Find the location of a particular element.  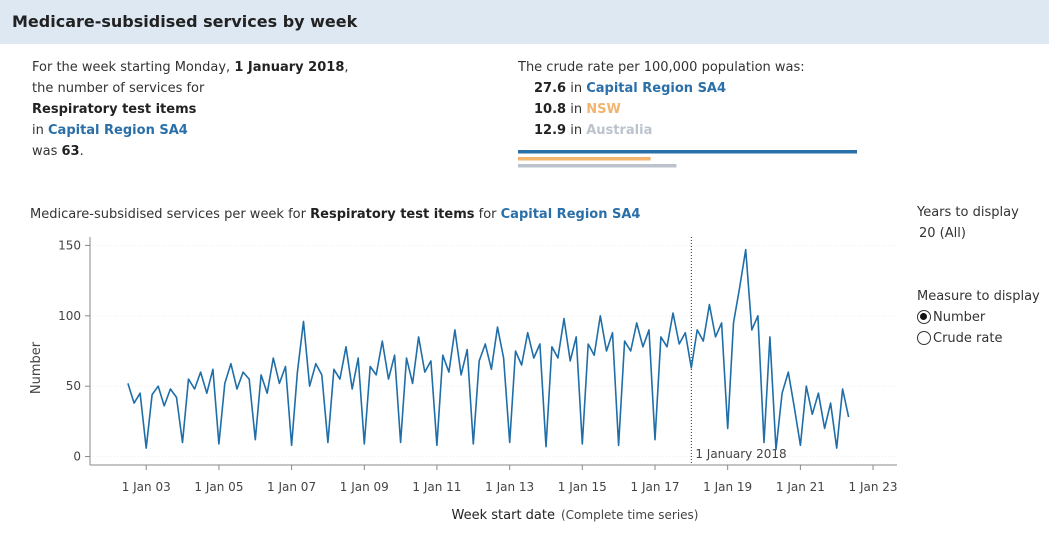

summary-text: For the week starting Monday, is located at coordinates (131, 67).